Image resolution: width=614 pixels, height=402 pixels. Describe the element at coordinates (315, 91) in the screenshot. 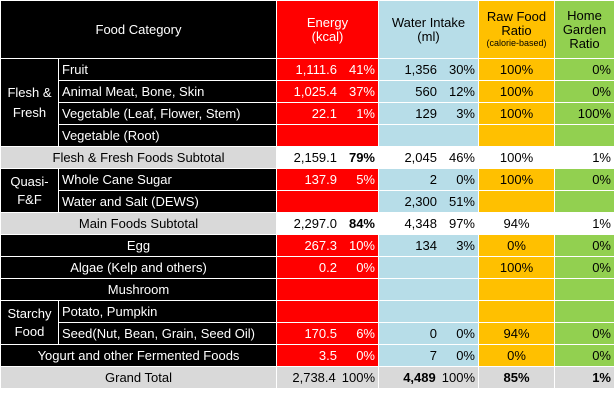

I see `energy-value: 1,025.4` at that location.